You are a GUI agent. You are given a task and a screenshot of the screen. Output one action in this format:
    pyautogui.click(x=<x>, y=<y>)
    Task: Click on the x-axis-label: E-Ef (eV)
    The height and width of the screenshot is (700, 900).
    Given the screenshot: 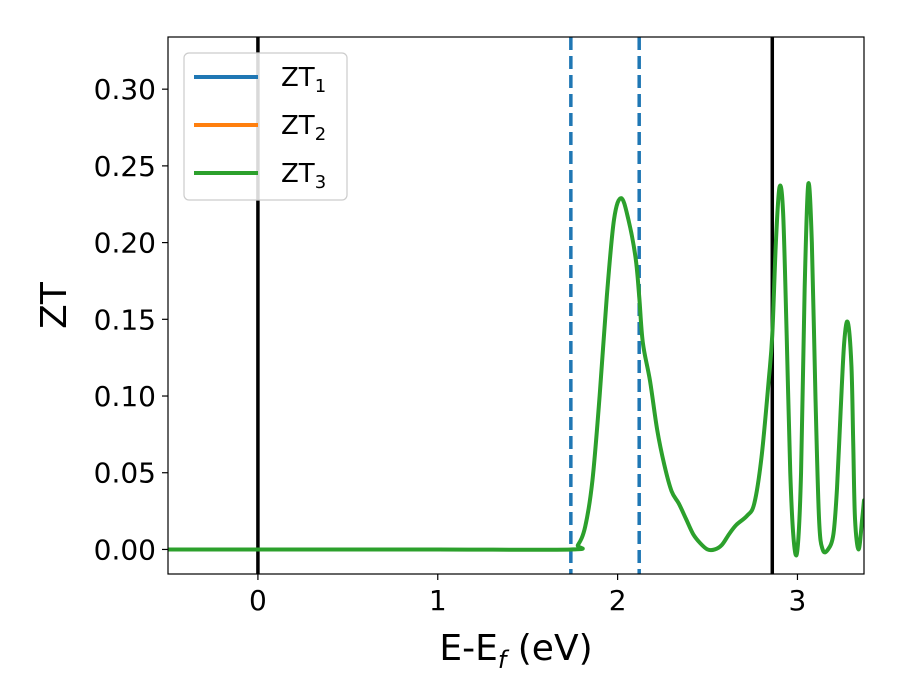 What is the action you would take?
    pyautogui.click(x=515, y=651)
    